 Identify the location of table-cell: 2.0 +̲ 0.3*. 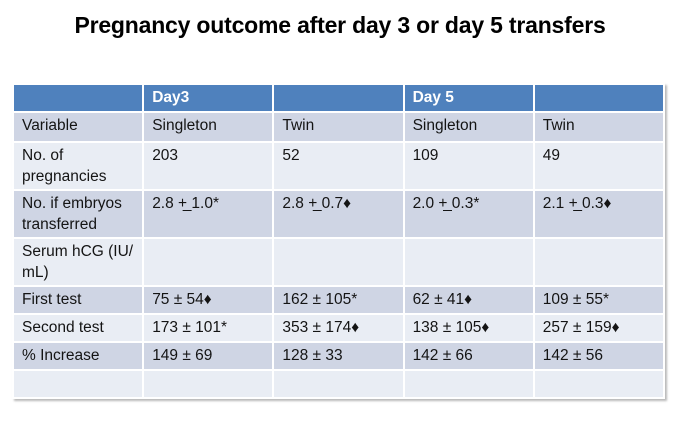
(468, 214).